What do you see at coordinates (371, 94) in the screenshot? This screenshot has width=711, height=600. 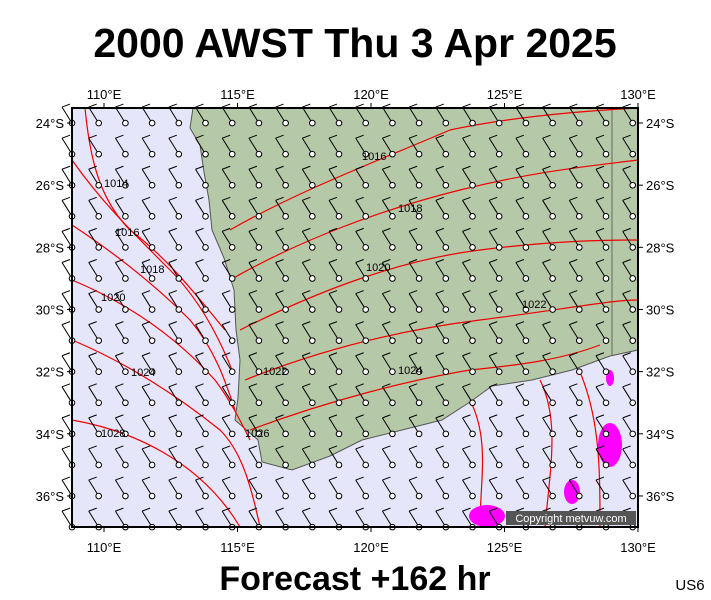 I see `lon-label: 120°E` at bounding box center [371, 94].